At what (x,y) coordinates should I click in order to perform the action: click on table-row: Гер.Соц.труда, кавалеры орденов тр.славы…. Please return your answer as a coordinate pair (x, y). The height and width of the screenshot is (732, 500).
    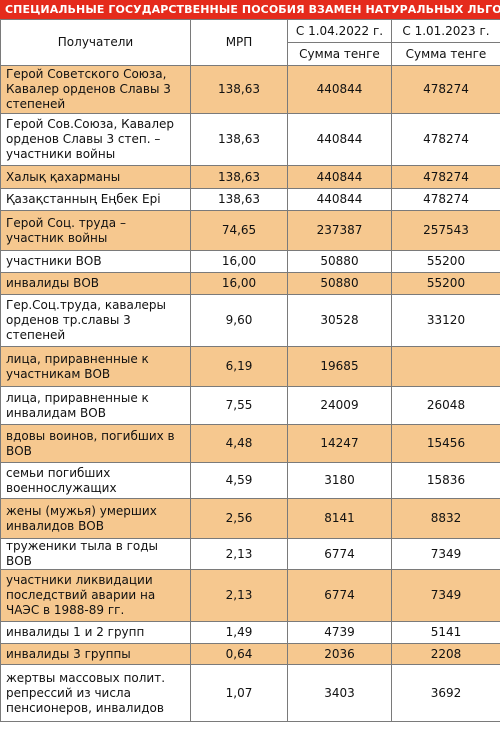
    Looking at the image, I should click on (250, 320).